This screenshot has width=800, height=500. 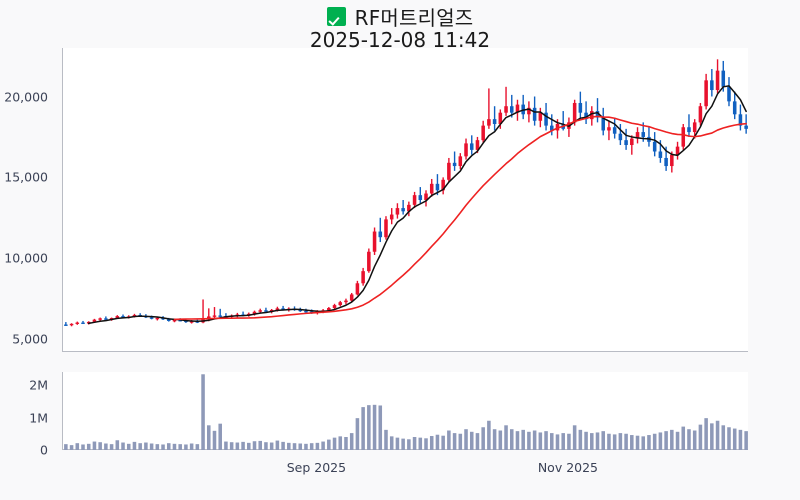 I want to click on price-y-axis: 5,000 10,000 15,000 20,000, so click(x=28, y=250).